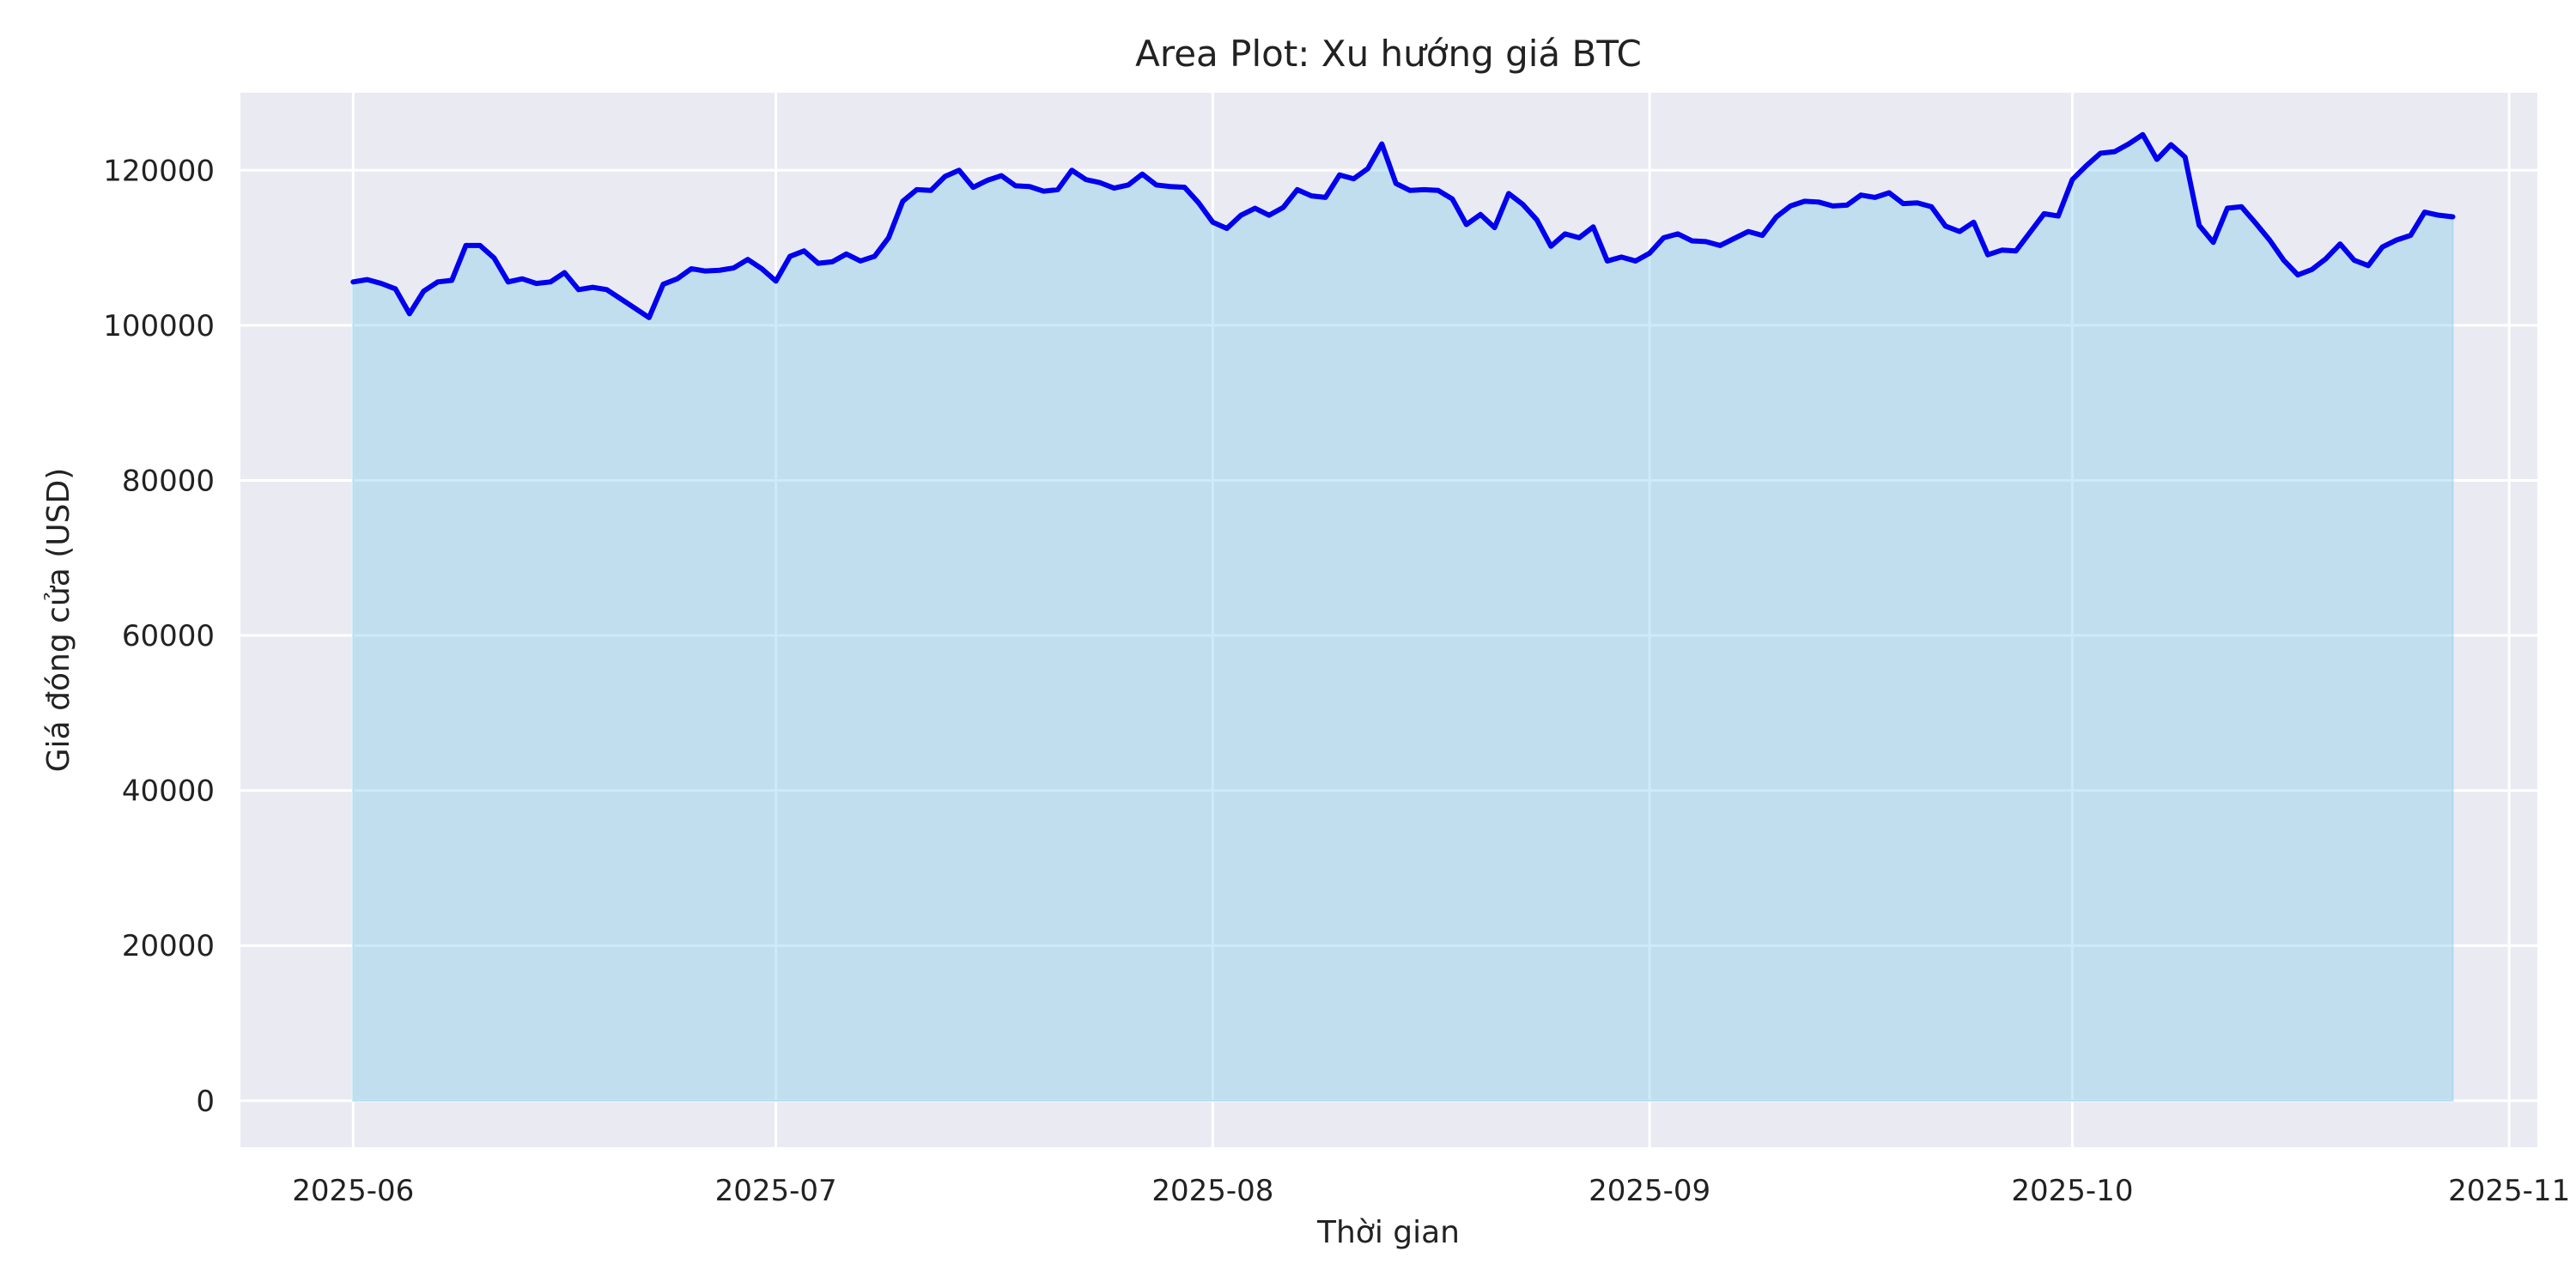 The width and height of the screenshot is (2576, 1288). Describe the element at coordinates (1212, 1191) in the screenshot. I see `x-tick-label: 2025-08` at that location.